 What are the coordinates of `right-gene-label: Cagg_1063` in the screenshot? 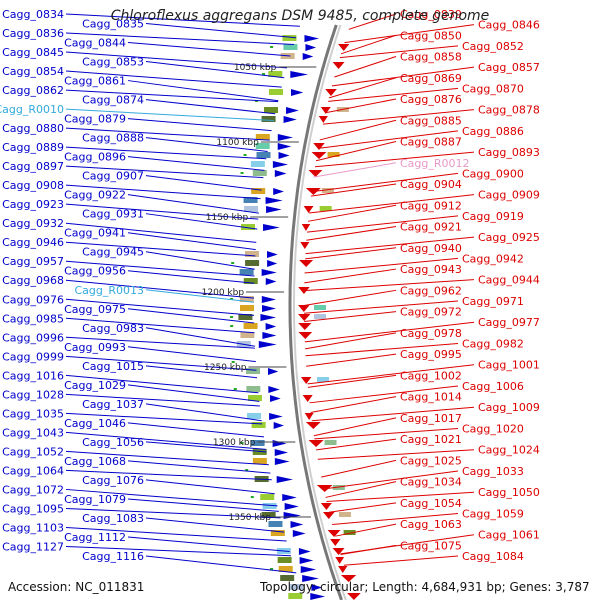 It's located at (431, 524).